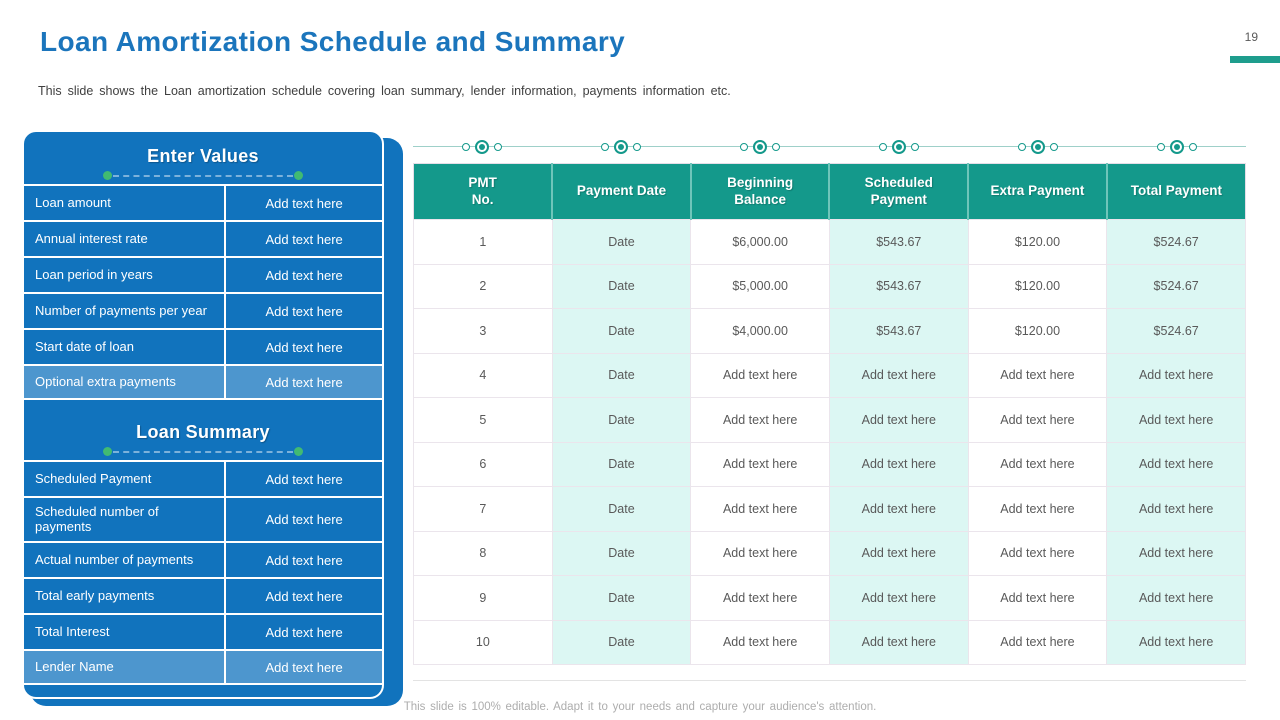  I want to click on field-label: Scheduled Payment, so click(125, 479).